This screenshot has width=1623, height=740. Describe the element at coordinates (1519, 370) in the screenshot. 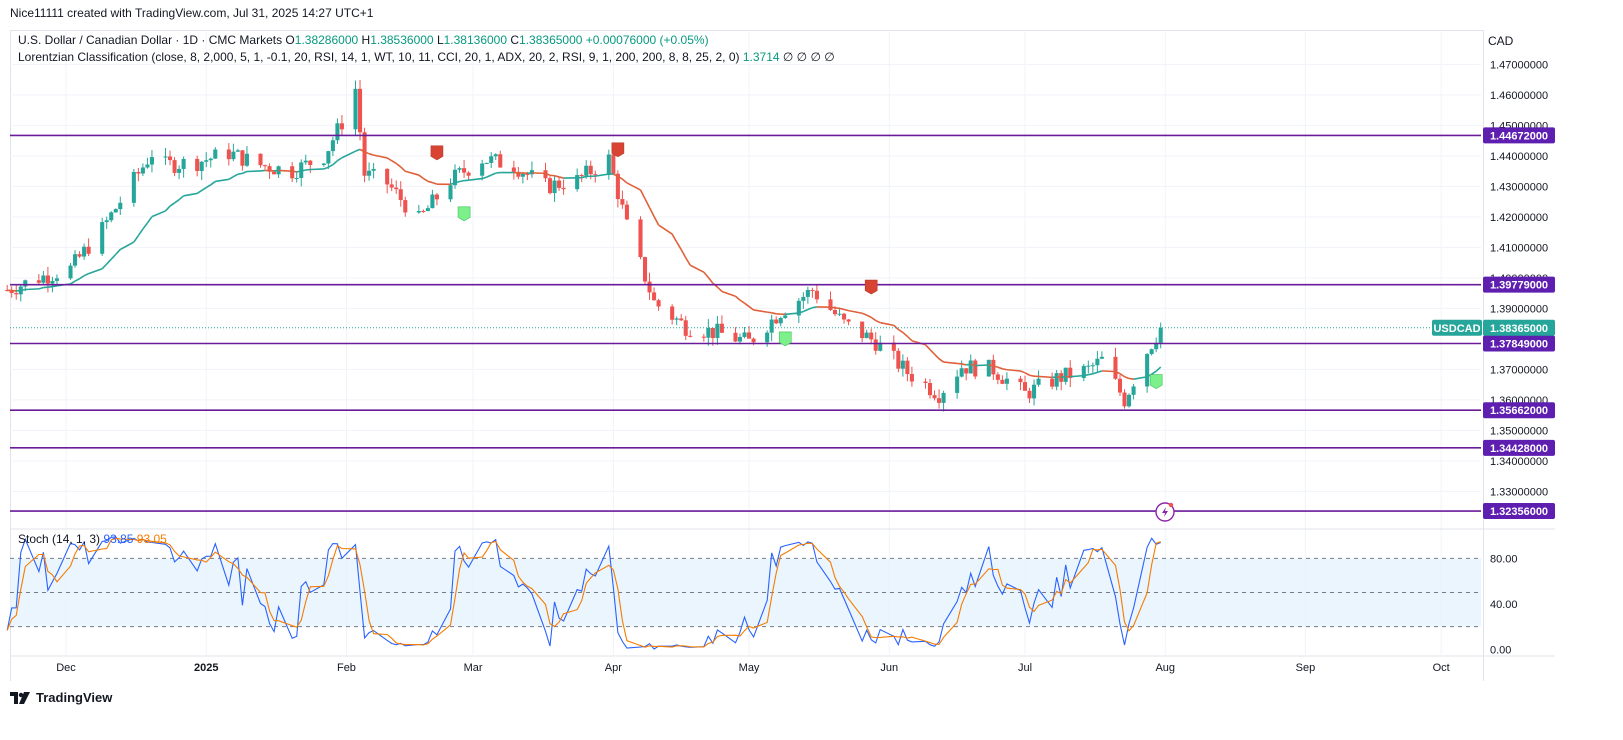

I see `y-tick-label: 1.37000000` at that location.